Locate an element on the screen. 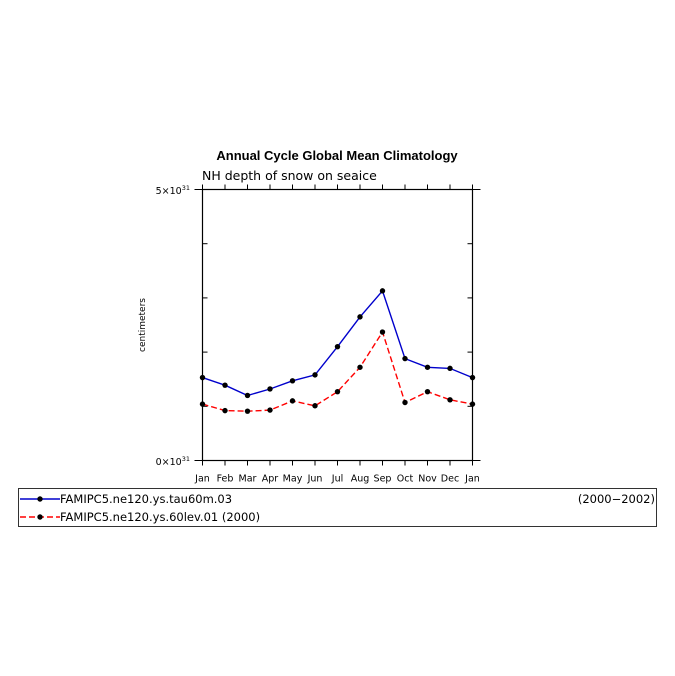  legend-series-years: (2000−2002) is located at coordinates (616, 499).